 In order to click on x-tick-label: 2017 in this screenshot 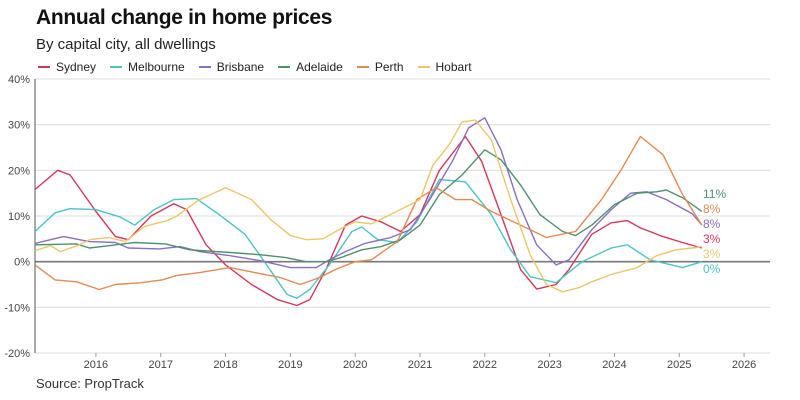, I will do `click(160, 365)`.